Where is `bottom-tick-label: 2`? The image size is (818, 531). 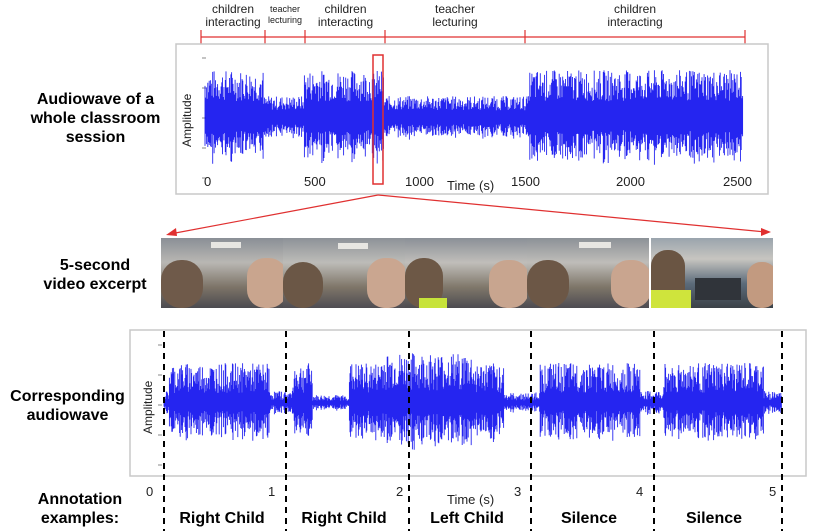 bottom-tick-label: 2 is located at coordinates (399, 491).